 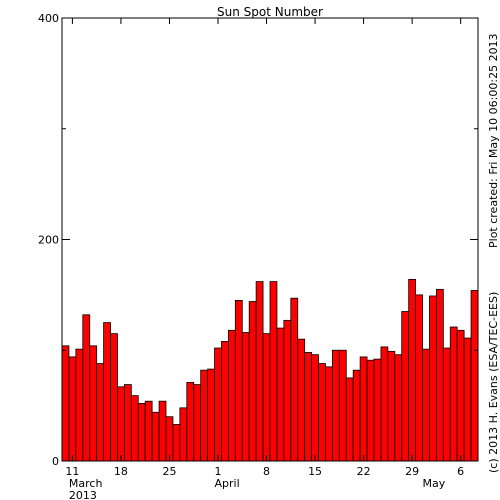 I want to click on month-label: May, so click(x=434, y=483).